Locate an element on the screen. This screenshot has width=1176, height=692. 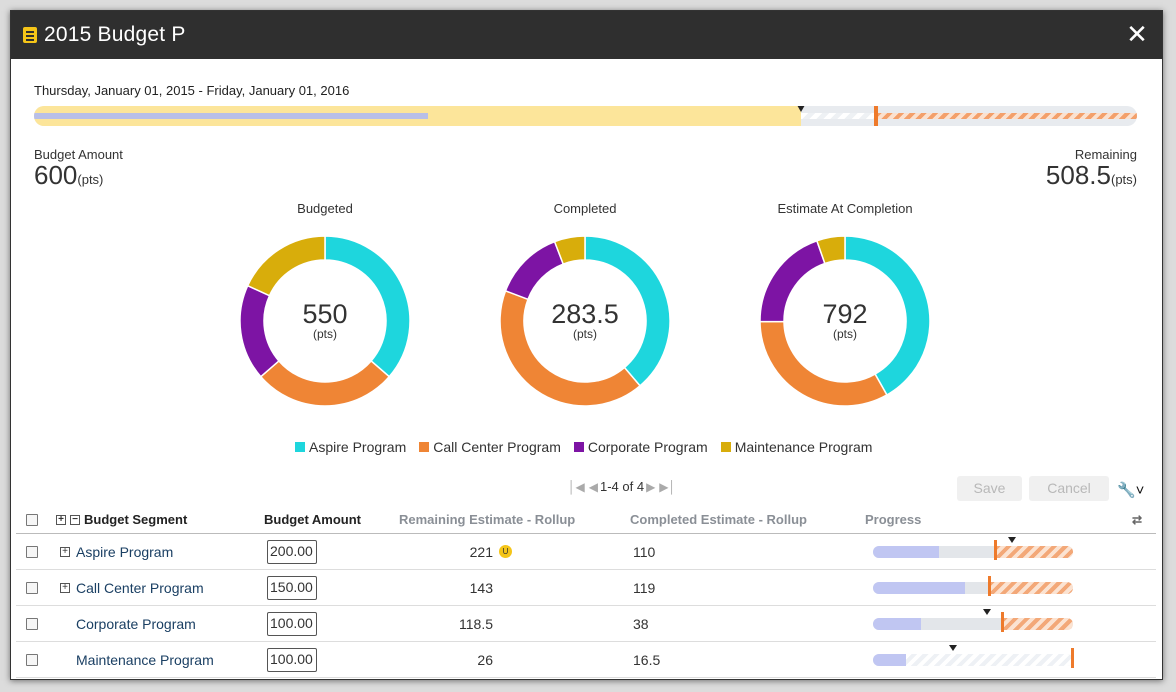
column-settings-icon: ⇄ is located at coordinates (1137, 519).